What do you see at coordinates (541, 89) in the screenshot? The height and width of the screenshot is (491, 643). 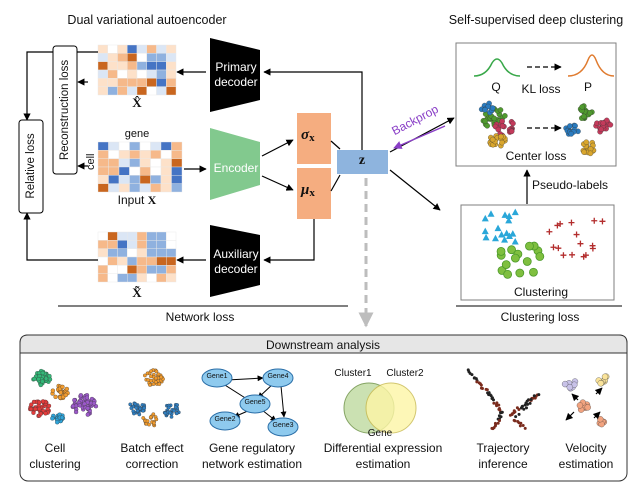 I see `kl-loss-label: KL loss` at bounding box center [541, 89].